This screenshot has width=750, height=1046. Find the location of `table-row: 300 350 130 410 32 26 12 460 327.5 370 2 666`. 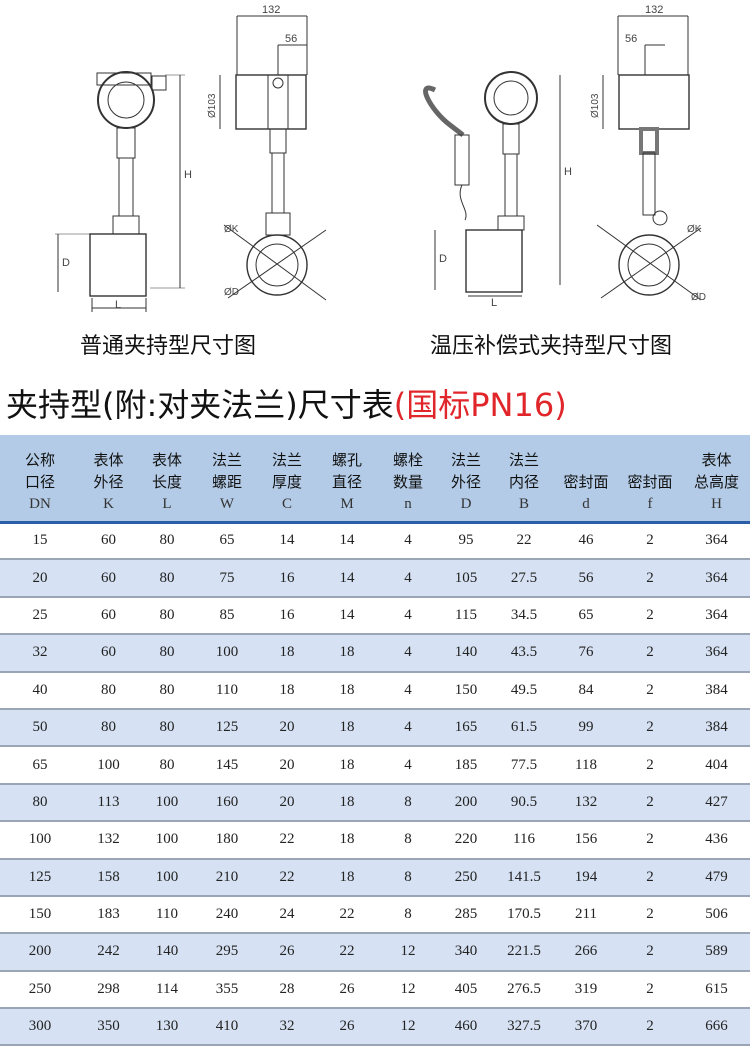

table-row: 300 350 130 410 32 26 12 460 327.5 370 2 666 is located at coordinates (375, 1027).